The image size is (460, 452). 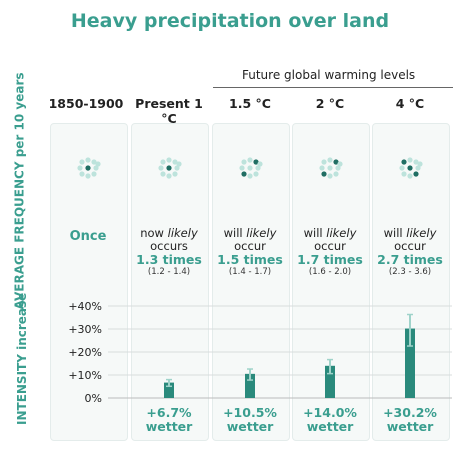 What do you see at coordinates (330, 412) in the screenshot?
I see `wetter-value: +14.0%` at bounding box center [330, 412].